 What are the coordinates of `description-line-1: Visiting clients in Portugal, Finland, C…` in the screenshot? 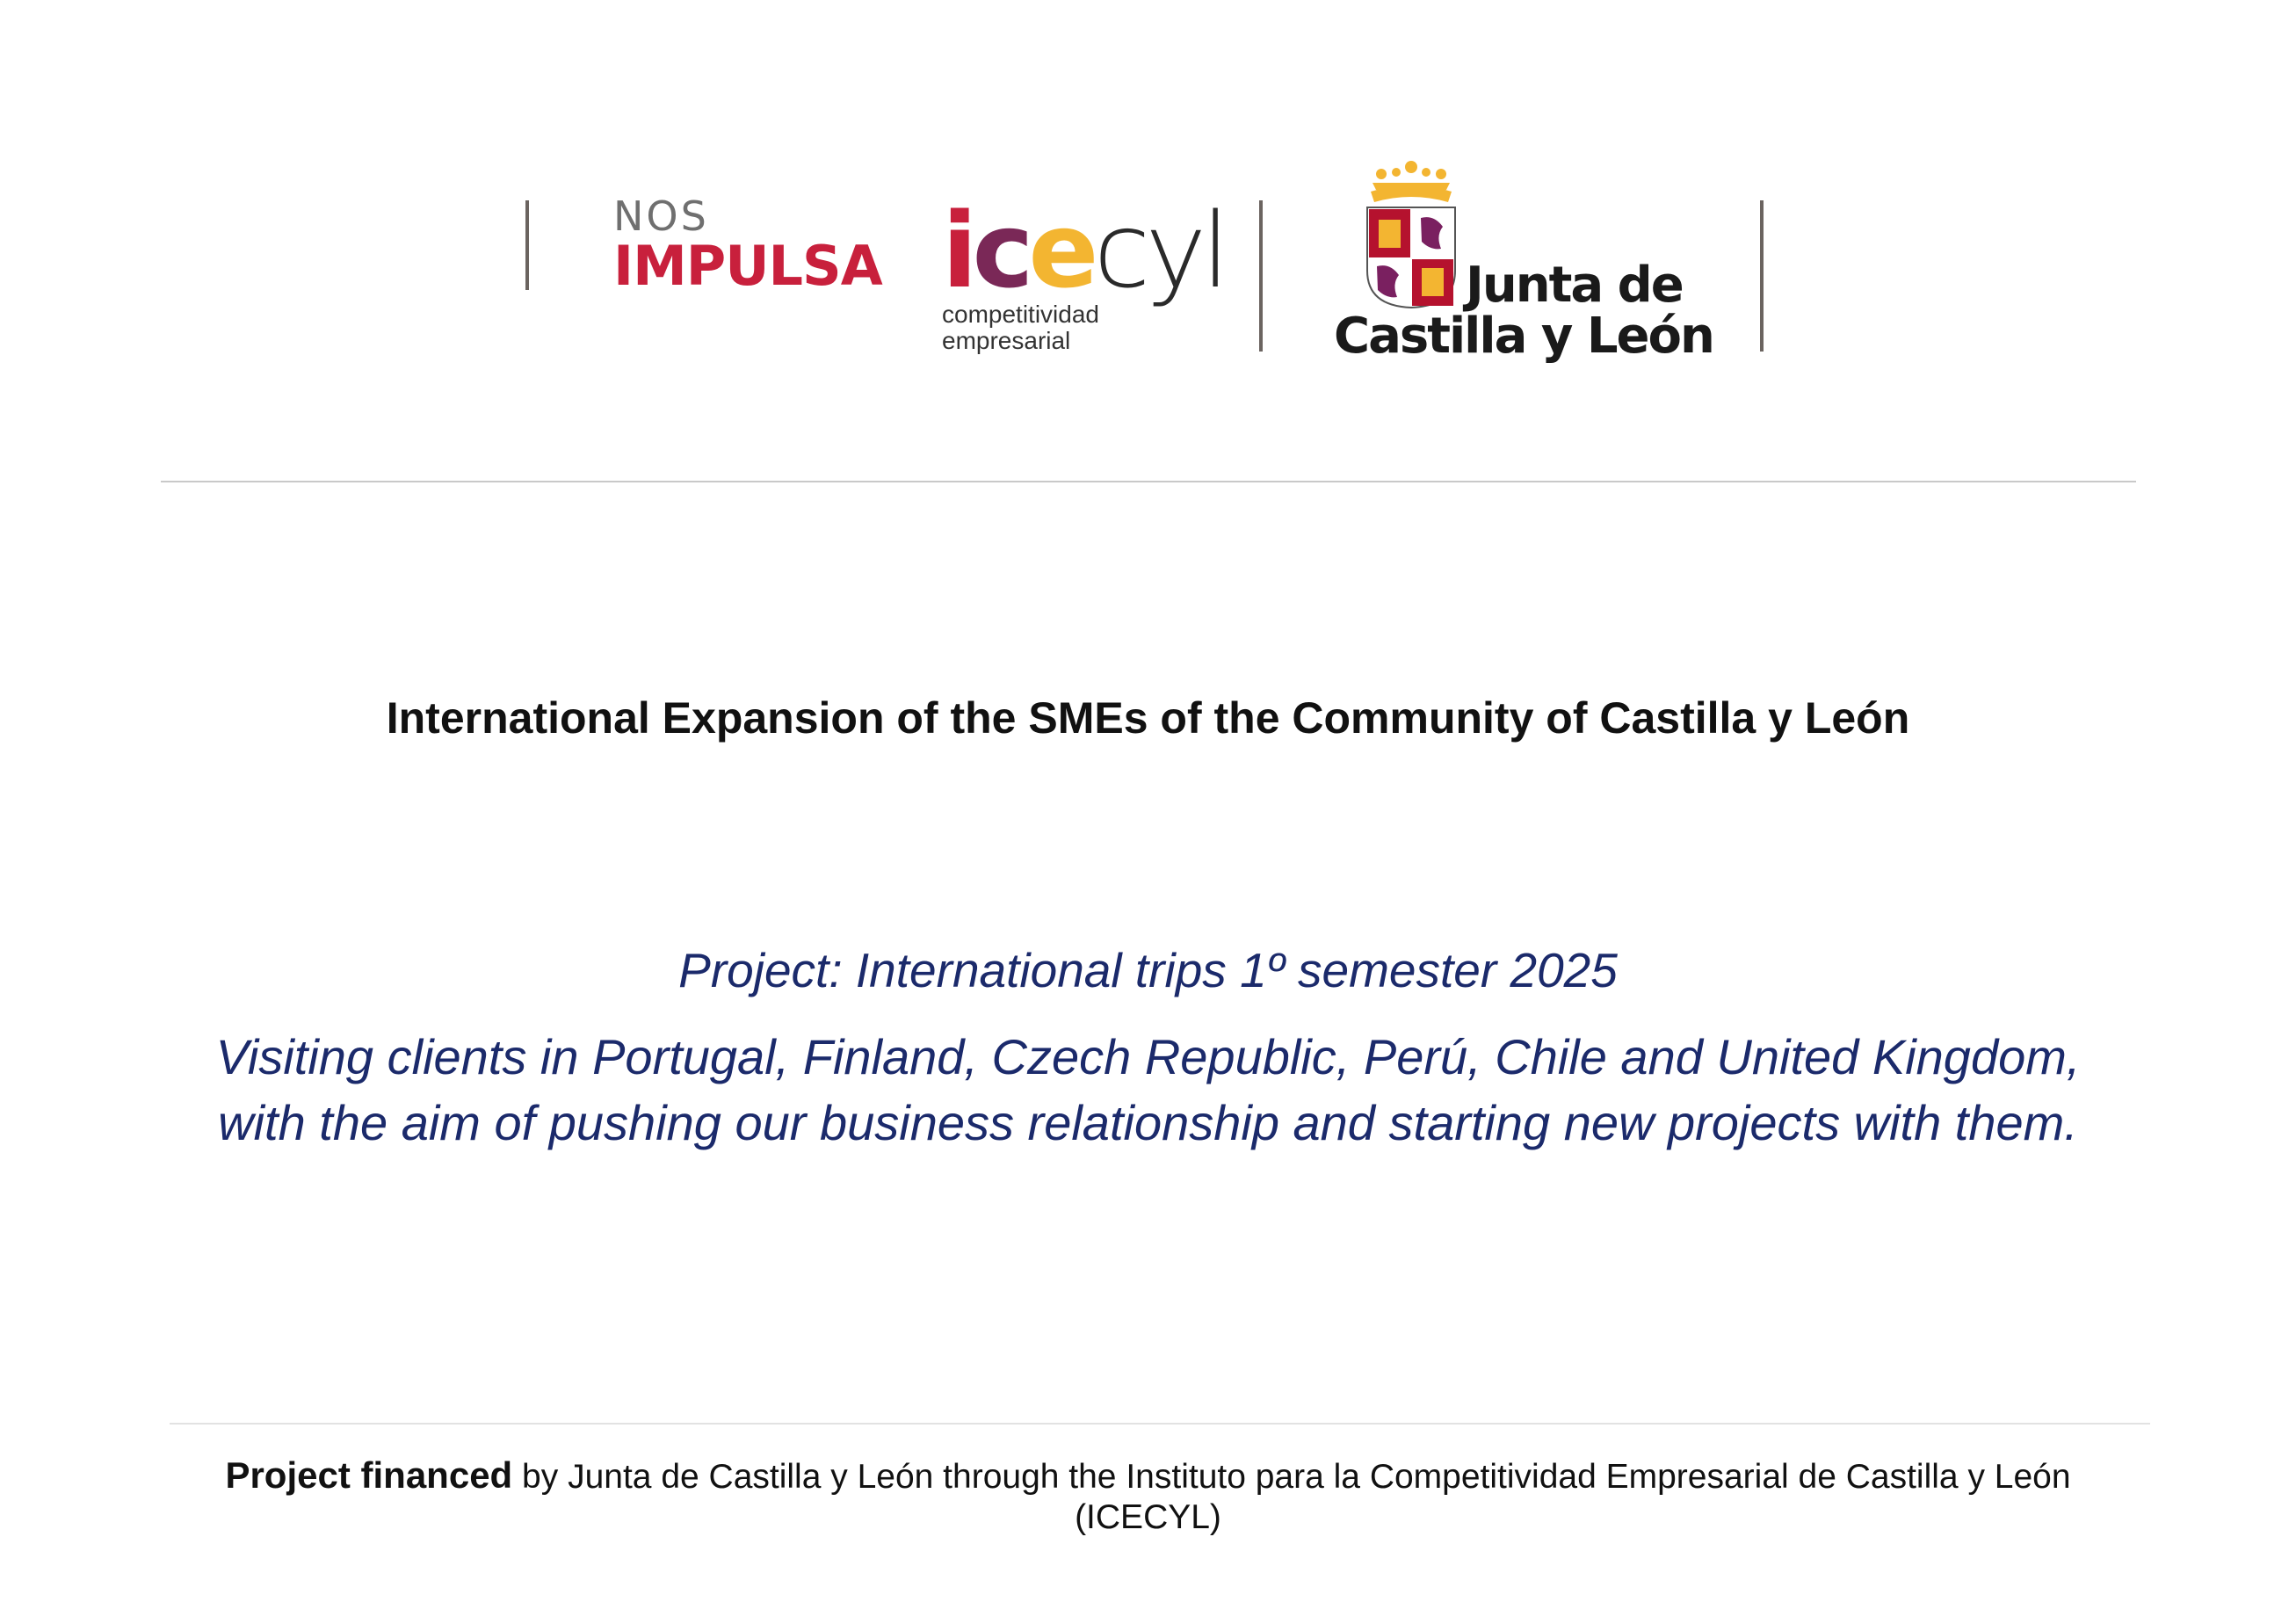 It's located at (1148, 1057).